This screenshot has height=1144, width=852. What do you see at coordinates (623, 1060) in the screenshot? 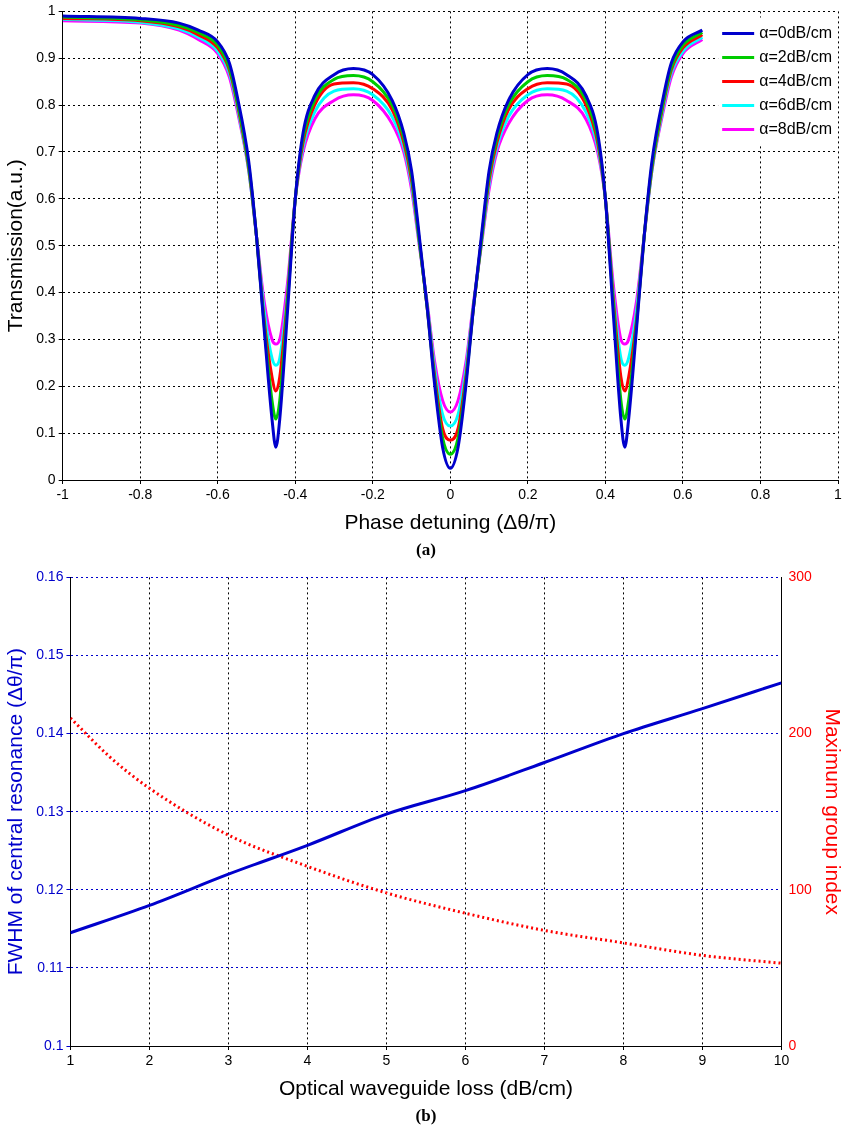
I see `x-tick-label: 8` at bounding box center [623, 1060].